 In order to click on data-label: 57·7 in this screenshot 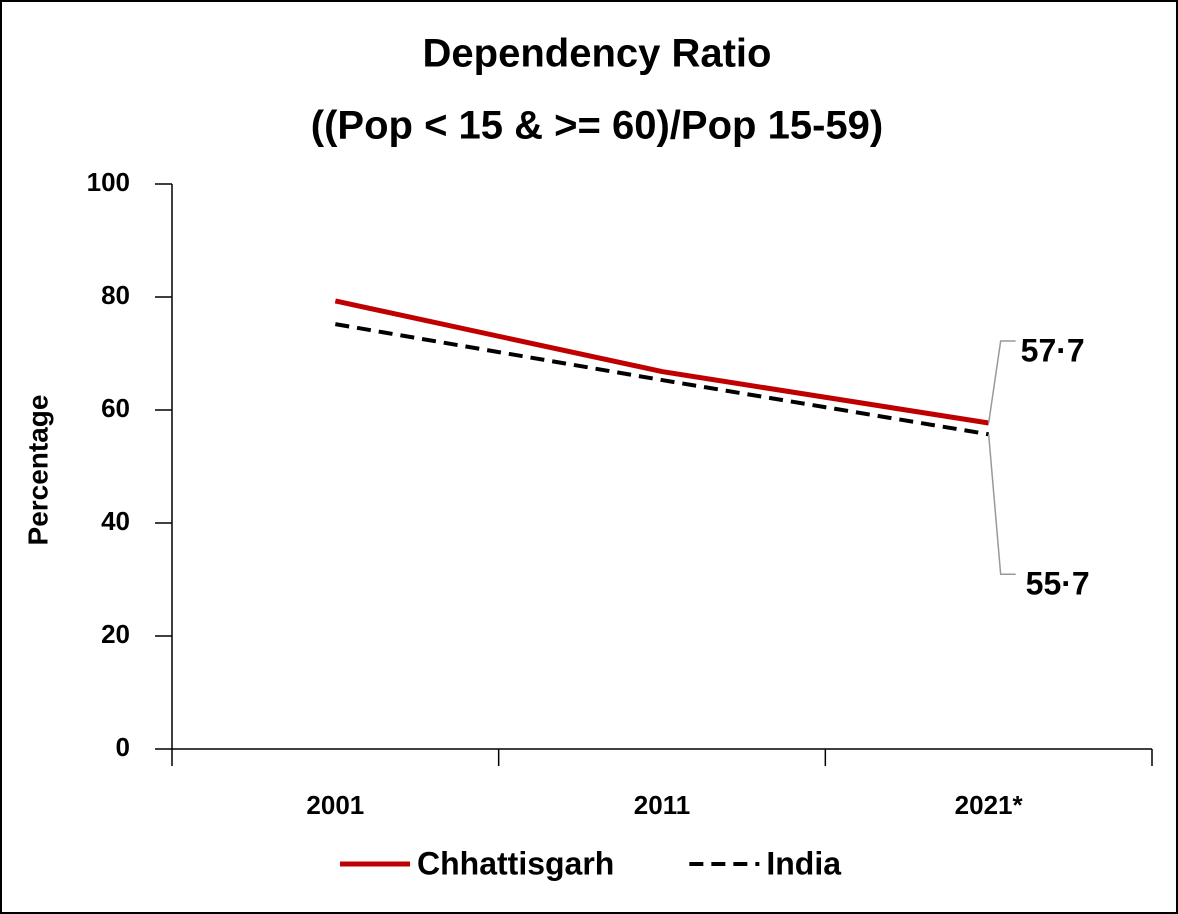, I will do `click(1053, 350)`.